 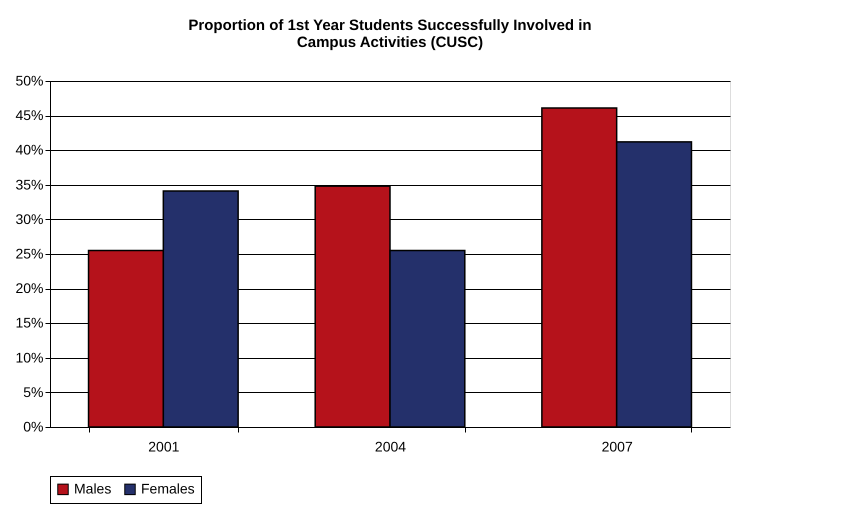 What do you see at coordinates (390, 25) in the screenshot?
I see `text: Proportion of 1st Year Students Successfully Involved in` at bounding box center [390, 25].